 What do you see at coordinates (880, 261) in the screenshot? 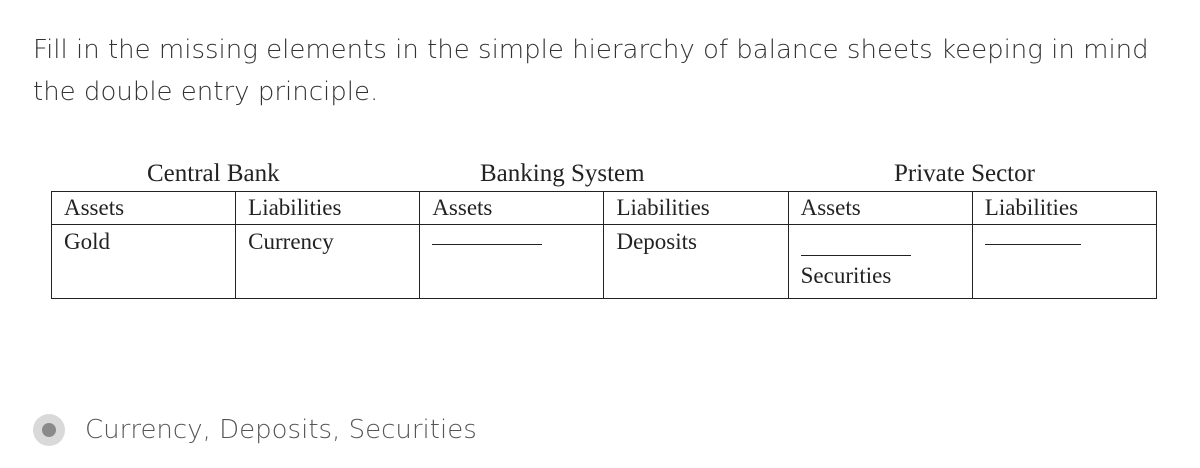
I see `cell-ps-assets: Securities` at bounding box center [880, 261].